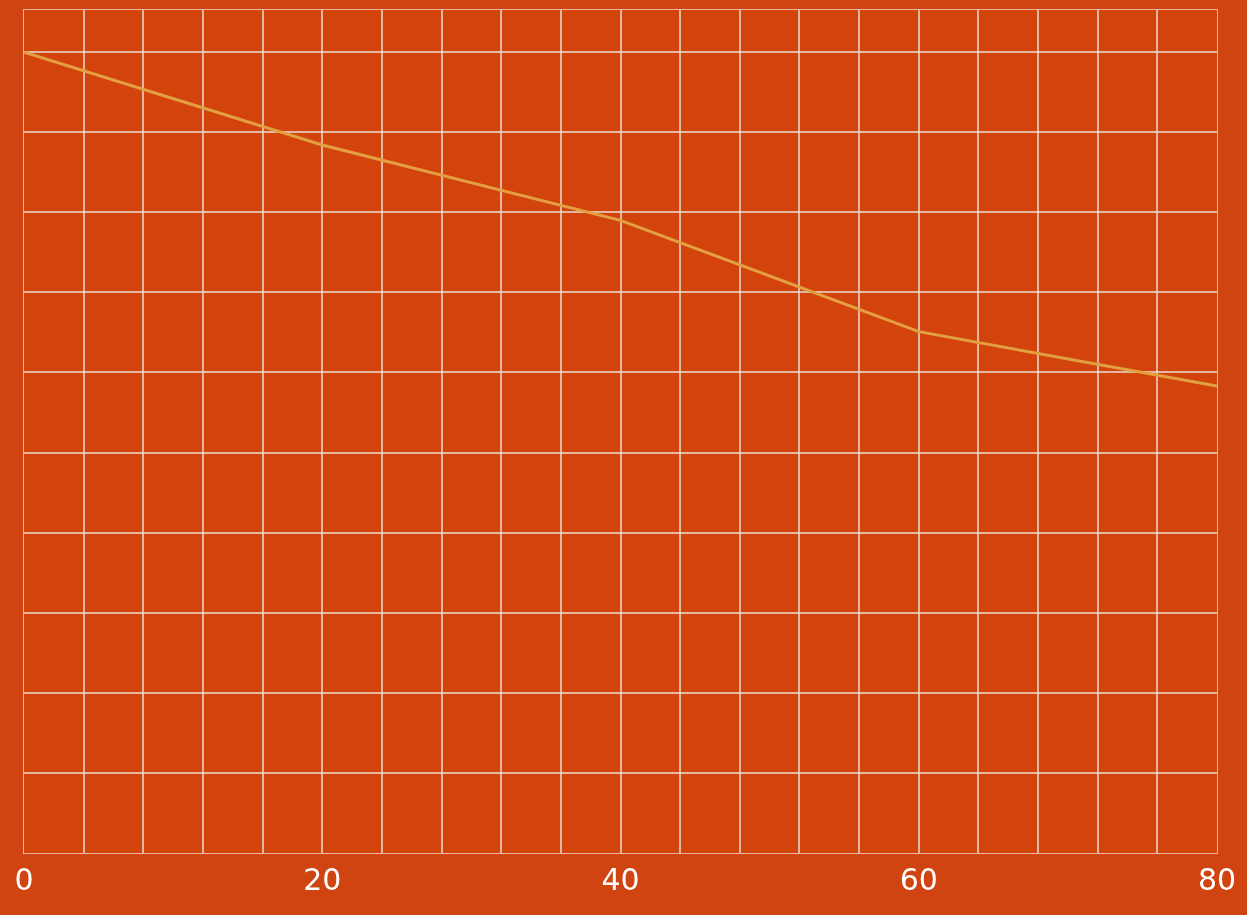 The image size is (1247, 915). I want to click on x-tick-label: 40, so click(620, 879).